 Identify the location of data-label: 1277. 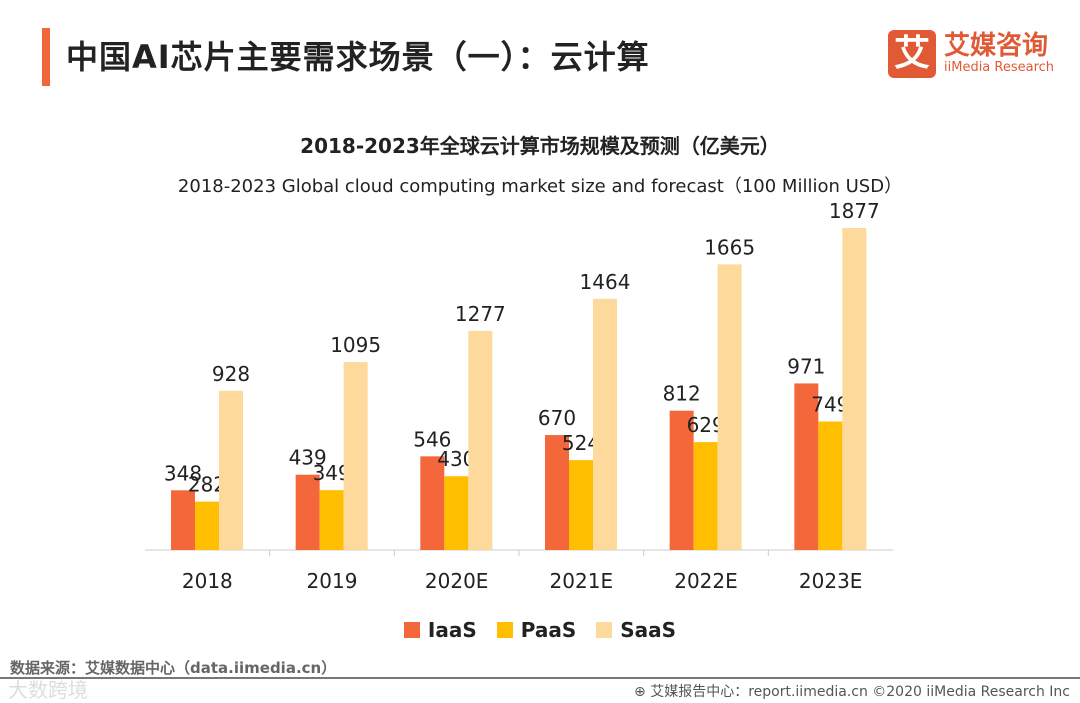
(480, 314).